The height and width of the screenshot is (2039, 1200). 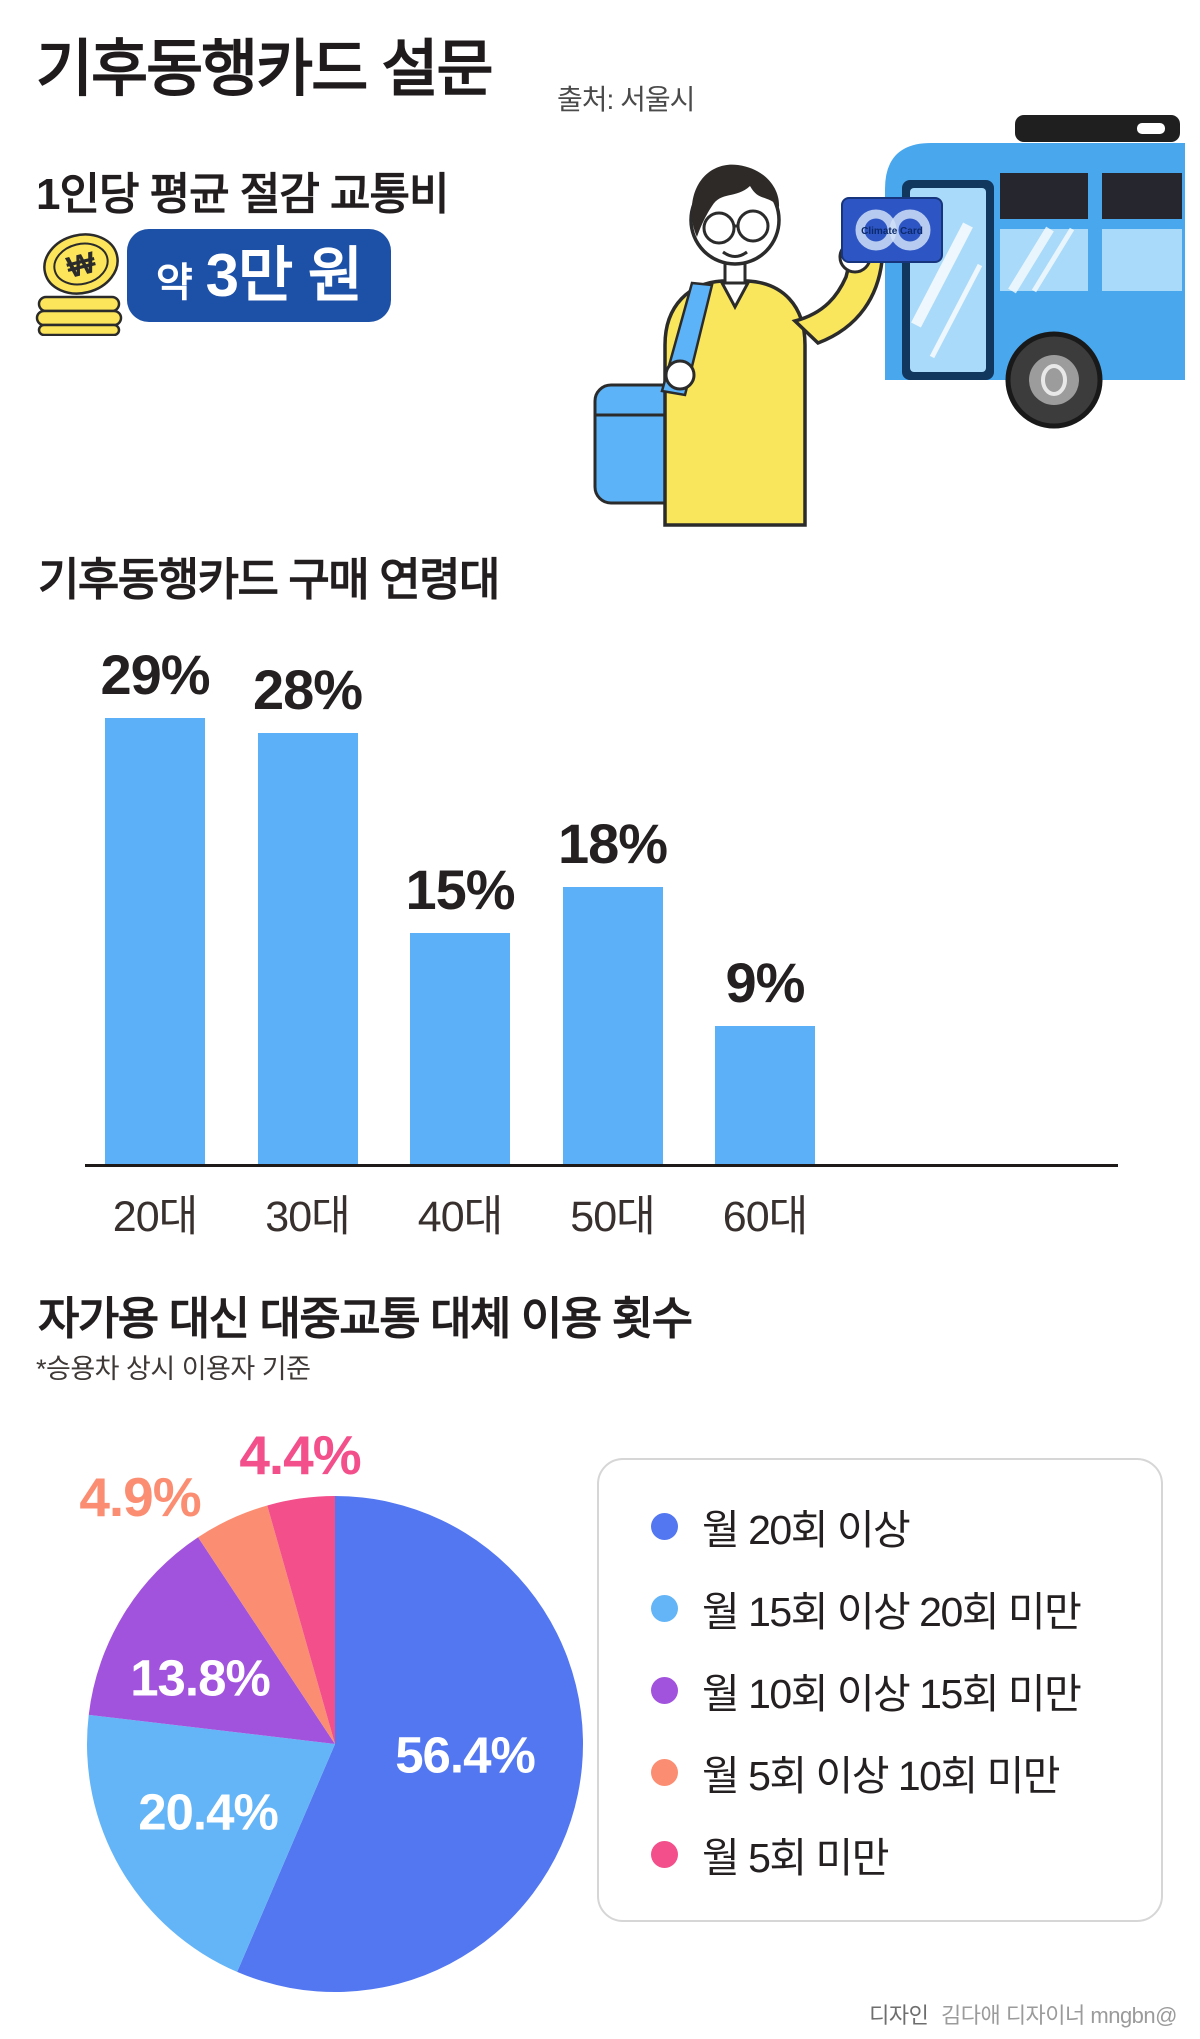 What do you see at coordinates (365, 1318) in the screenshot?
I see `pie-chart-title: 자가용 대신 대중교통 대체 이용 횟수` at bounding box center [365, 1318].